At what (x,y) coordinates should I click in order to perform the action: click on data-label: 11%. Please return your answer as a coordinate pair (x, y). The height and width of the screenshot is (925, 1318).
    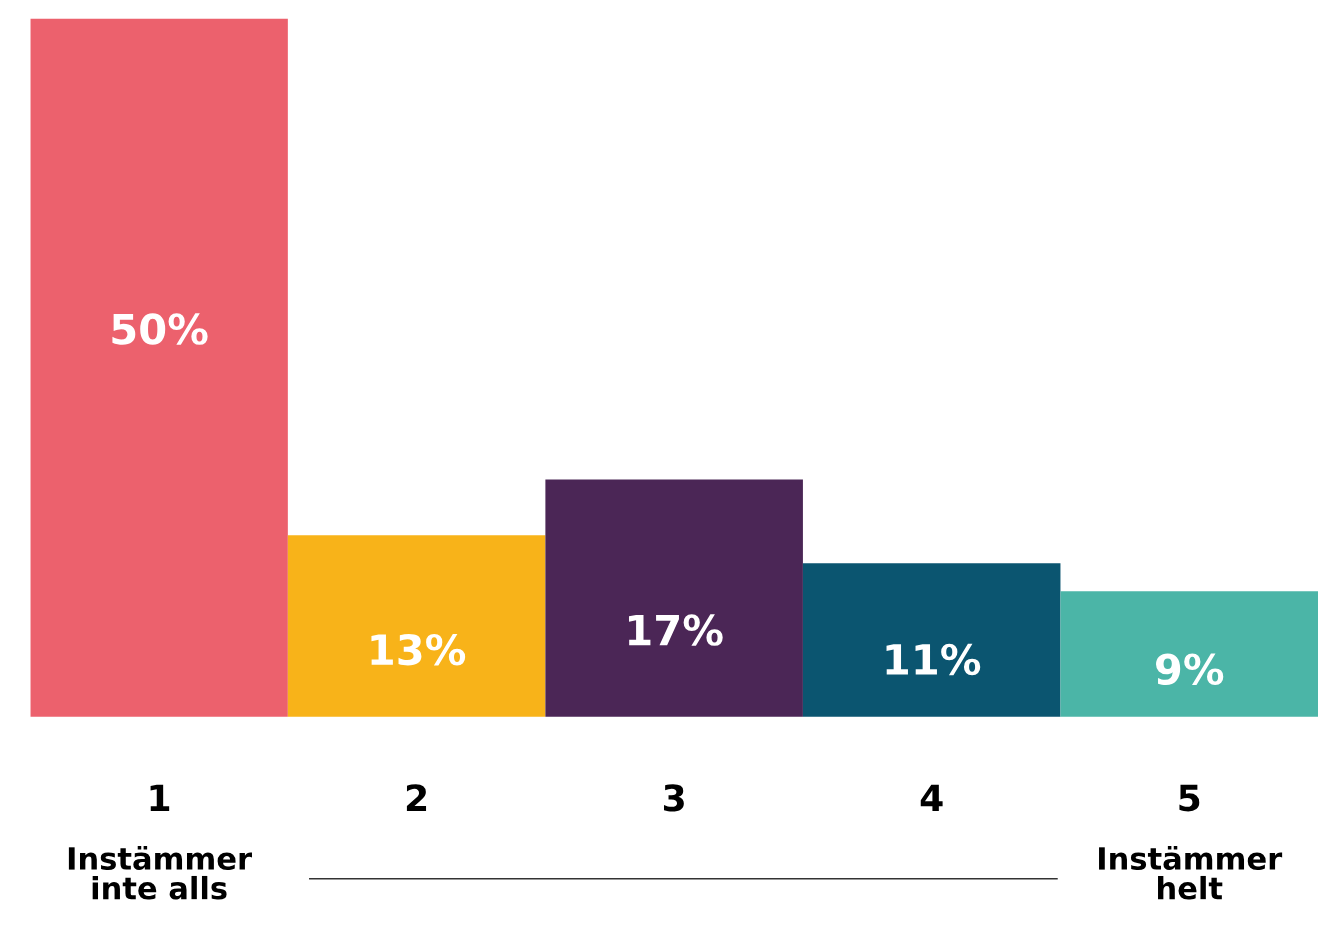
    Looking at the image, I should click on (933, 659).